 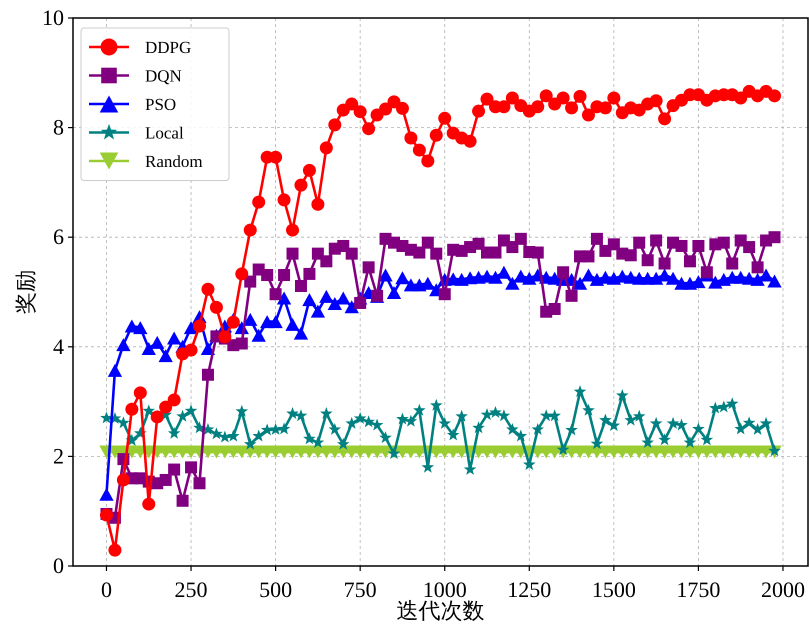 I want to click on legend-label: DQN, so click(x=163, y=76).